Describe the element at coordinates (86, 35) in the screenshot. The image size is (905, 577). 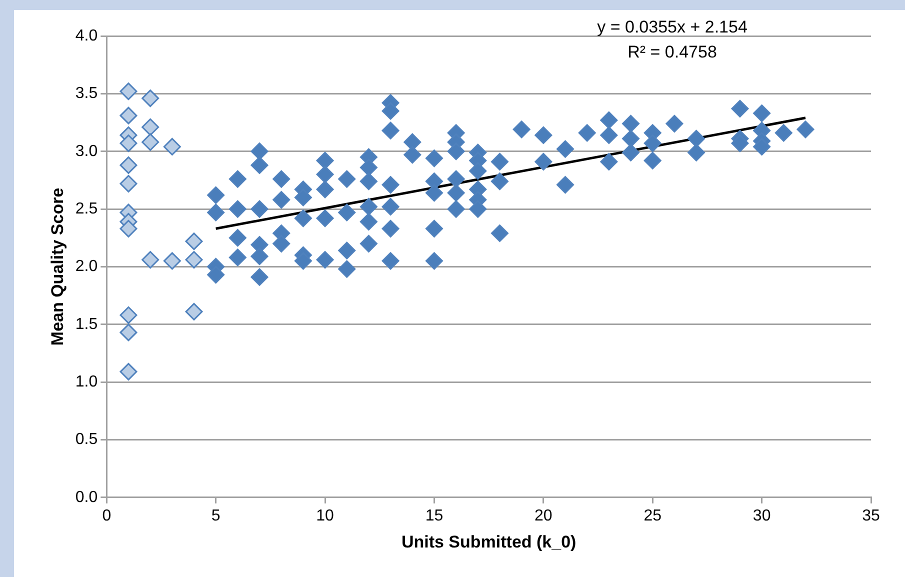
I see `y-tick-label: 4.0` at that location.